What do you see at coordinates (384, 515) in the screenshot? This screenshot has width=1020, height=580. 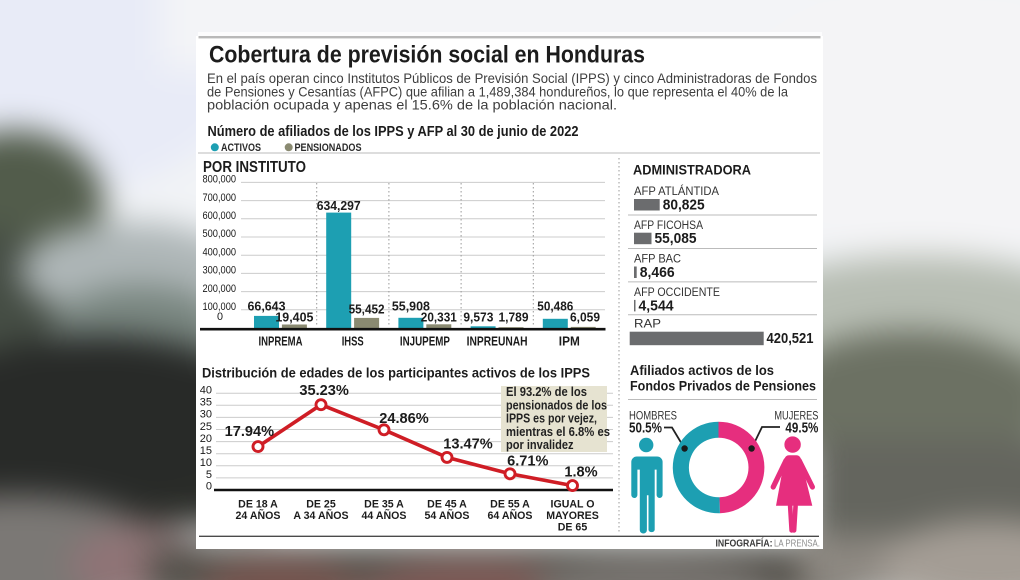 I see `svg-text: 44 AÑOS` at bounding box center [384, 515].